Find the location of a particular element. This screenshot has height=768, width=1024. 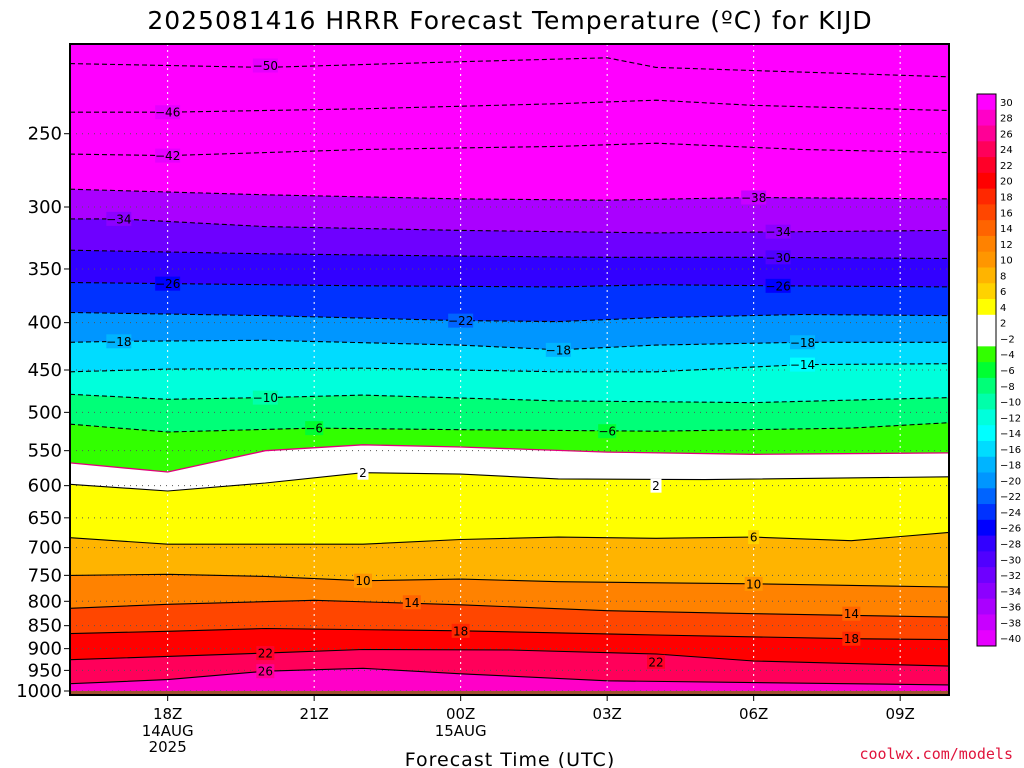

colorbar-label: 16 is located at coordinates (1006, 213).